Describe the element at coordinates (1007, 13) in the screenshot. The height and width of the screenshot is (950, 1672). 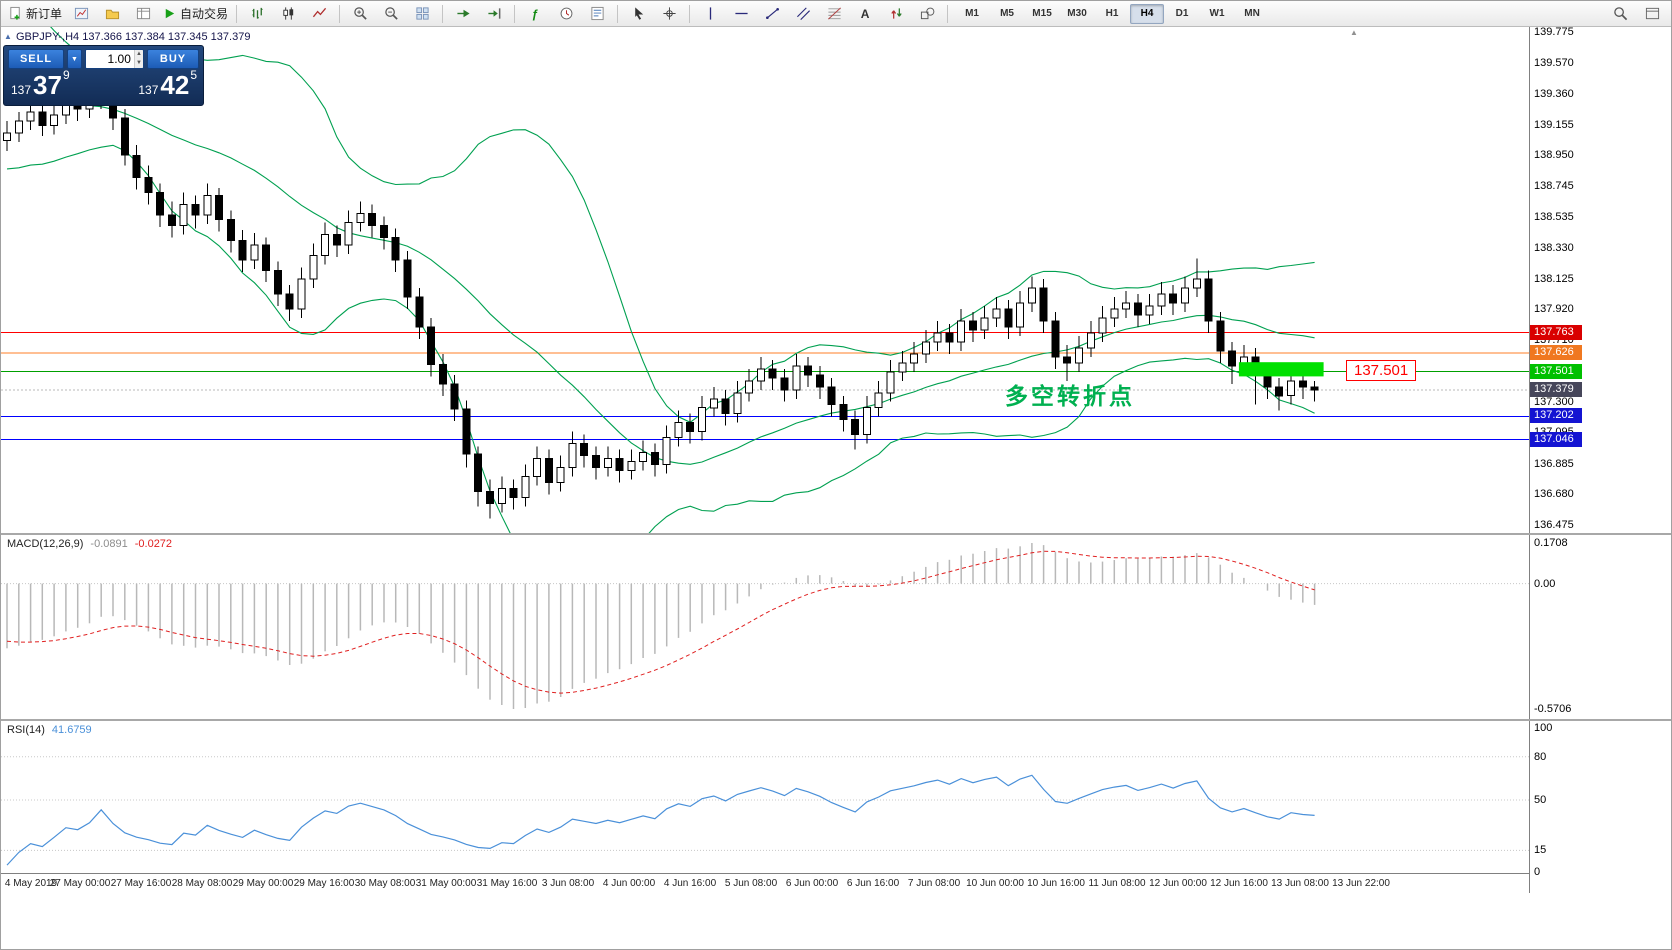
I see `timeframe-m5: M5` at that location.